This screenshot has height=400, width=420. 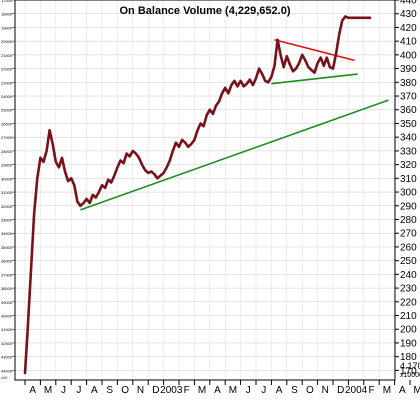 What do you see at coordinates (408, 247) in the screenshot?
I see `right-tick-label: 260` at bounding box center [408, 247].